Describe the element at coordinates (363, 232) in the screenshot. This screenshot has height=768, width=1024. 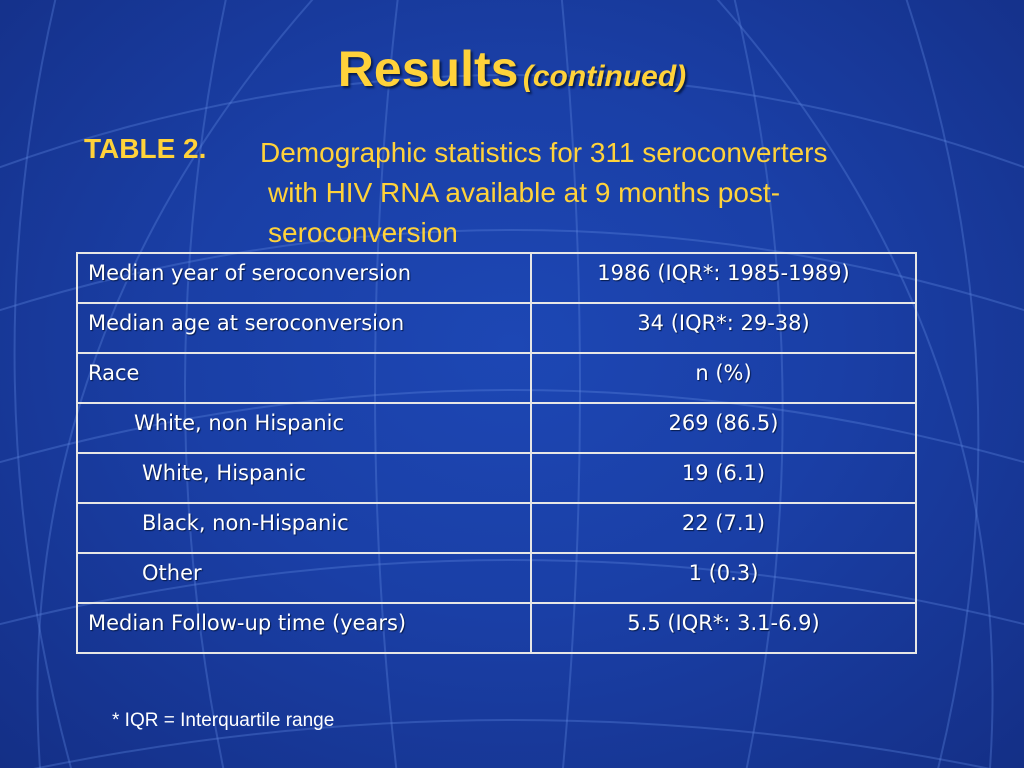
I see `caption-line: seroconversion` at that location.